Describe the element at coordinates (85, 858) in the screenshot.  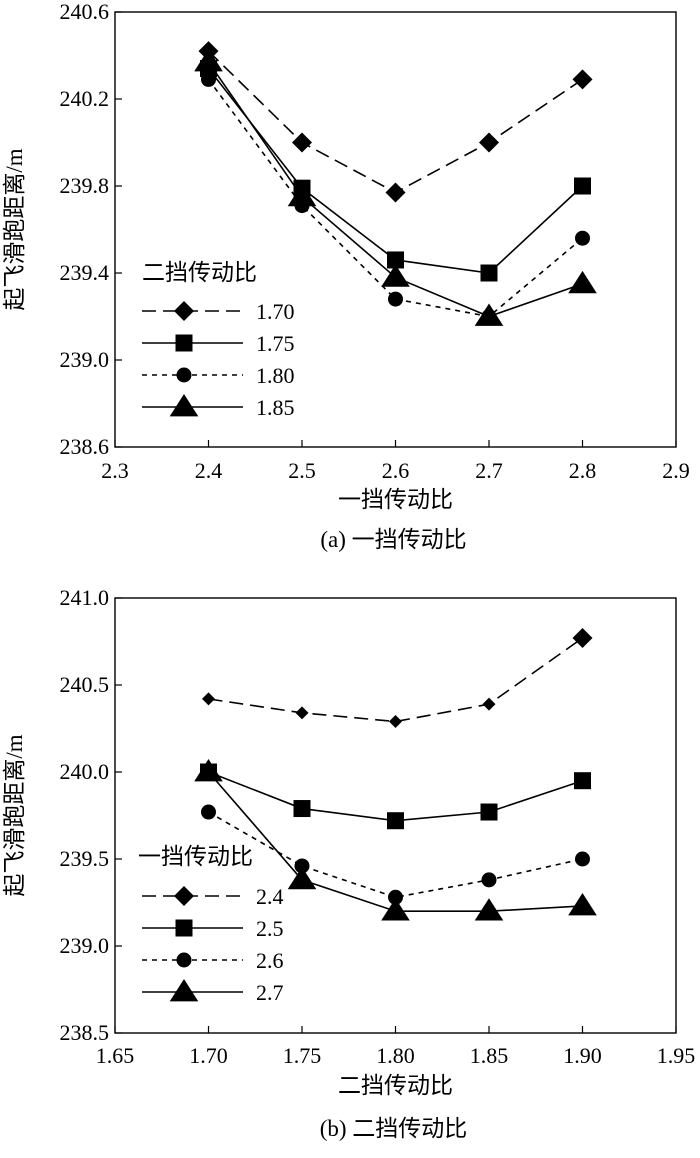
I see `y-tick-label: 239.5` at that location.